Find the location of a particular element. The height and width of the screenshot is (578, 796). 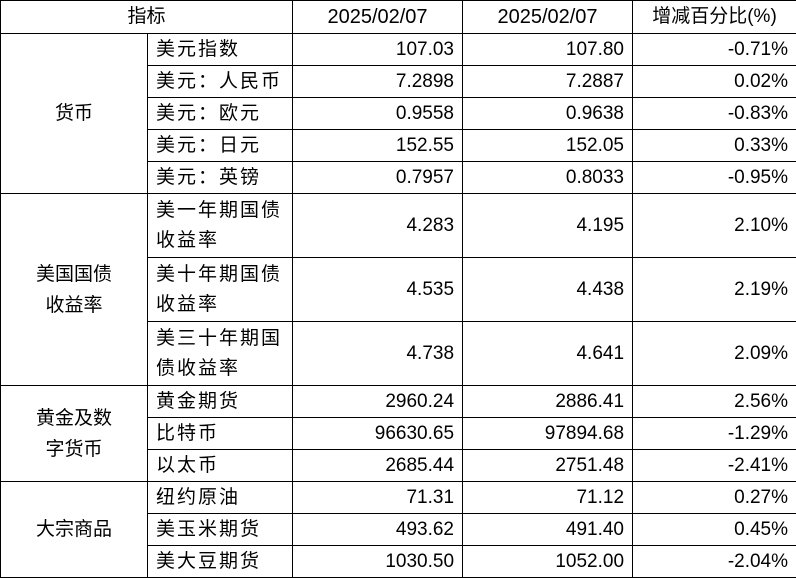

value-date1: 4.535 is located at coordinates (378, 289).